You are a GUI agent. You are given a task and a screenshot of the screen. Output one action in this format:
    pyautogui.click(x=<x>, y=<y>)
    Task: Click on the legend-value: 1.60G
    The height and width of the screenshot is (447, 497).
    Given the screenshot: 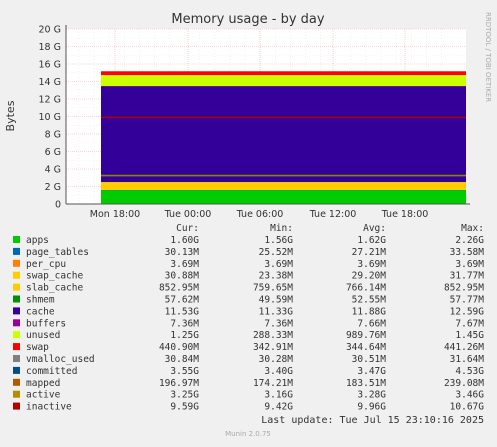 What is the action you would take?
    pyautogui.click(x=184, y=240)
    